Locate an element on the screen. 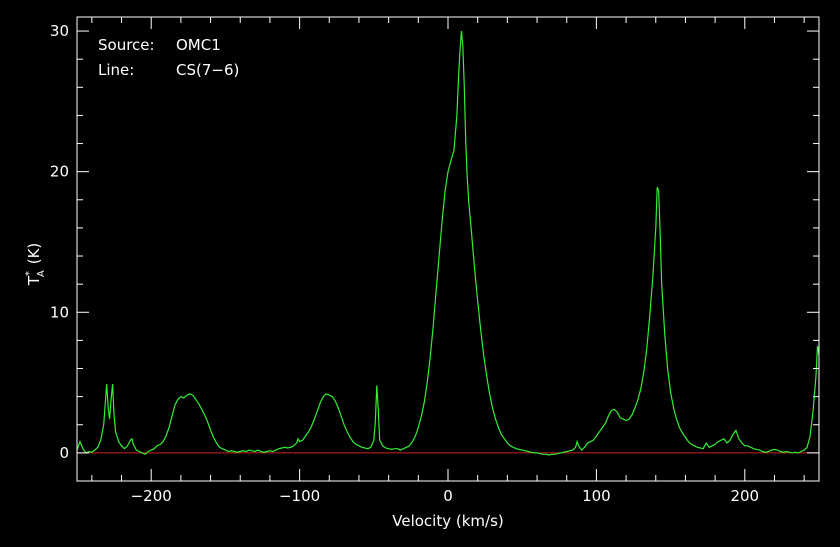 Image resolution: width=840 pixels, height=547 pixels. x-tick-label: 100 is located at coordinates (596, 496).